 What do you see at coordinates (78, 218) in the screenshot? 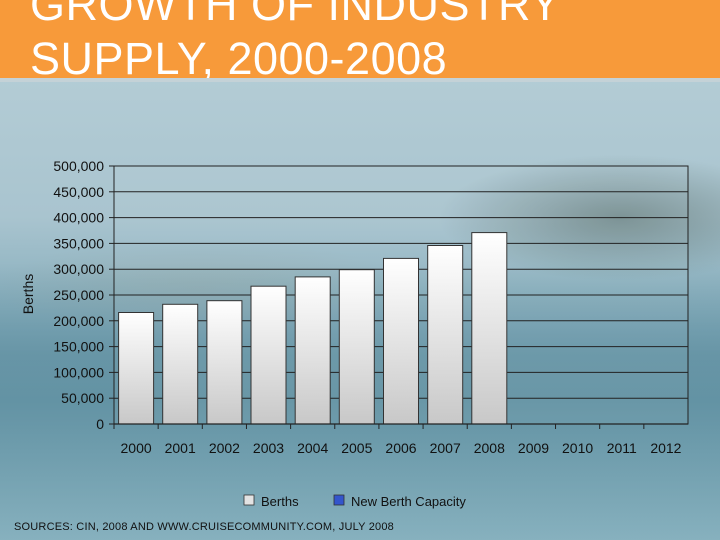
I see `y-tick-label: 400,000` at bounding box center [78, 218].